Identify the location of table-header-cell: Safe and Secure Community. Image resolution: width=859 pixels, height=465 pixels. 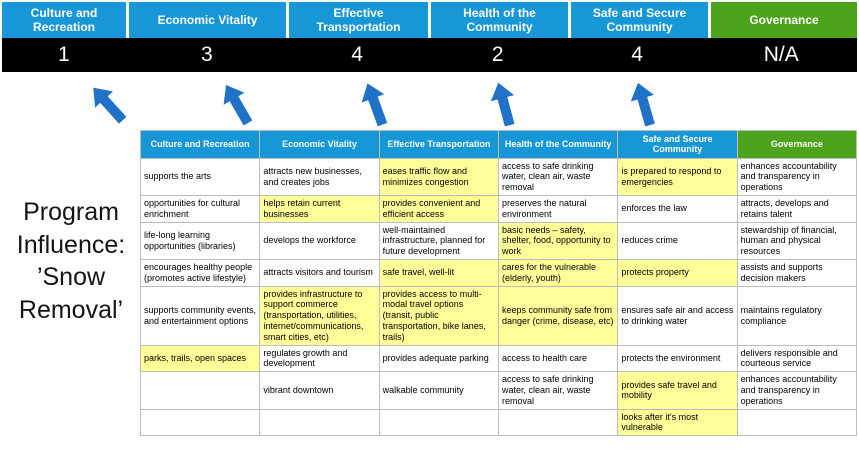
(678, 145).